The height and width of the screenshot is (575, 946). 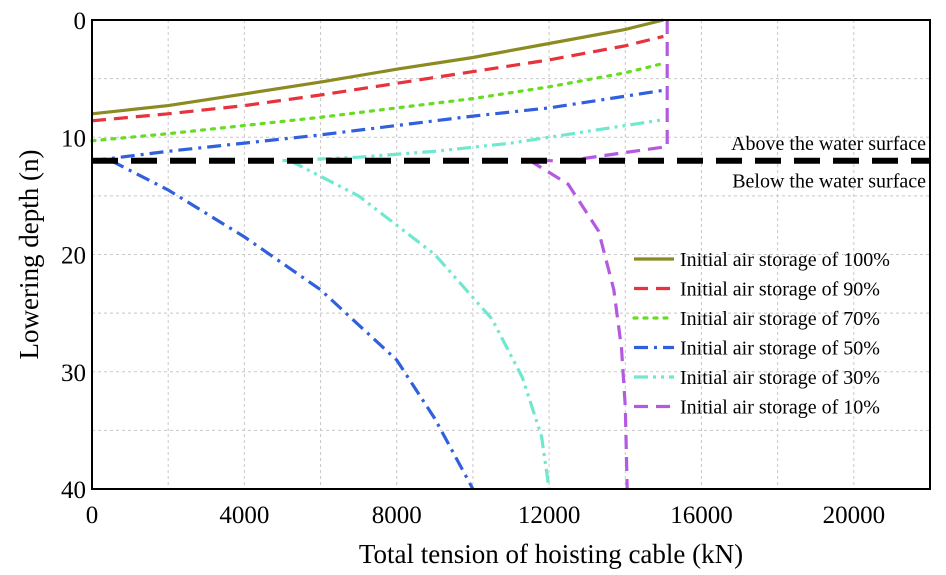 I want to click on x-tick-label: 4000, so click(x=244, y=515).